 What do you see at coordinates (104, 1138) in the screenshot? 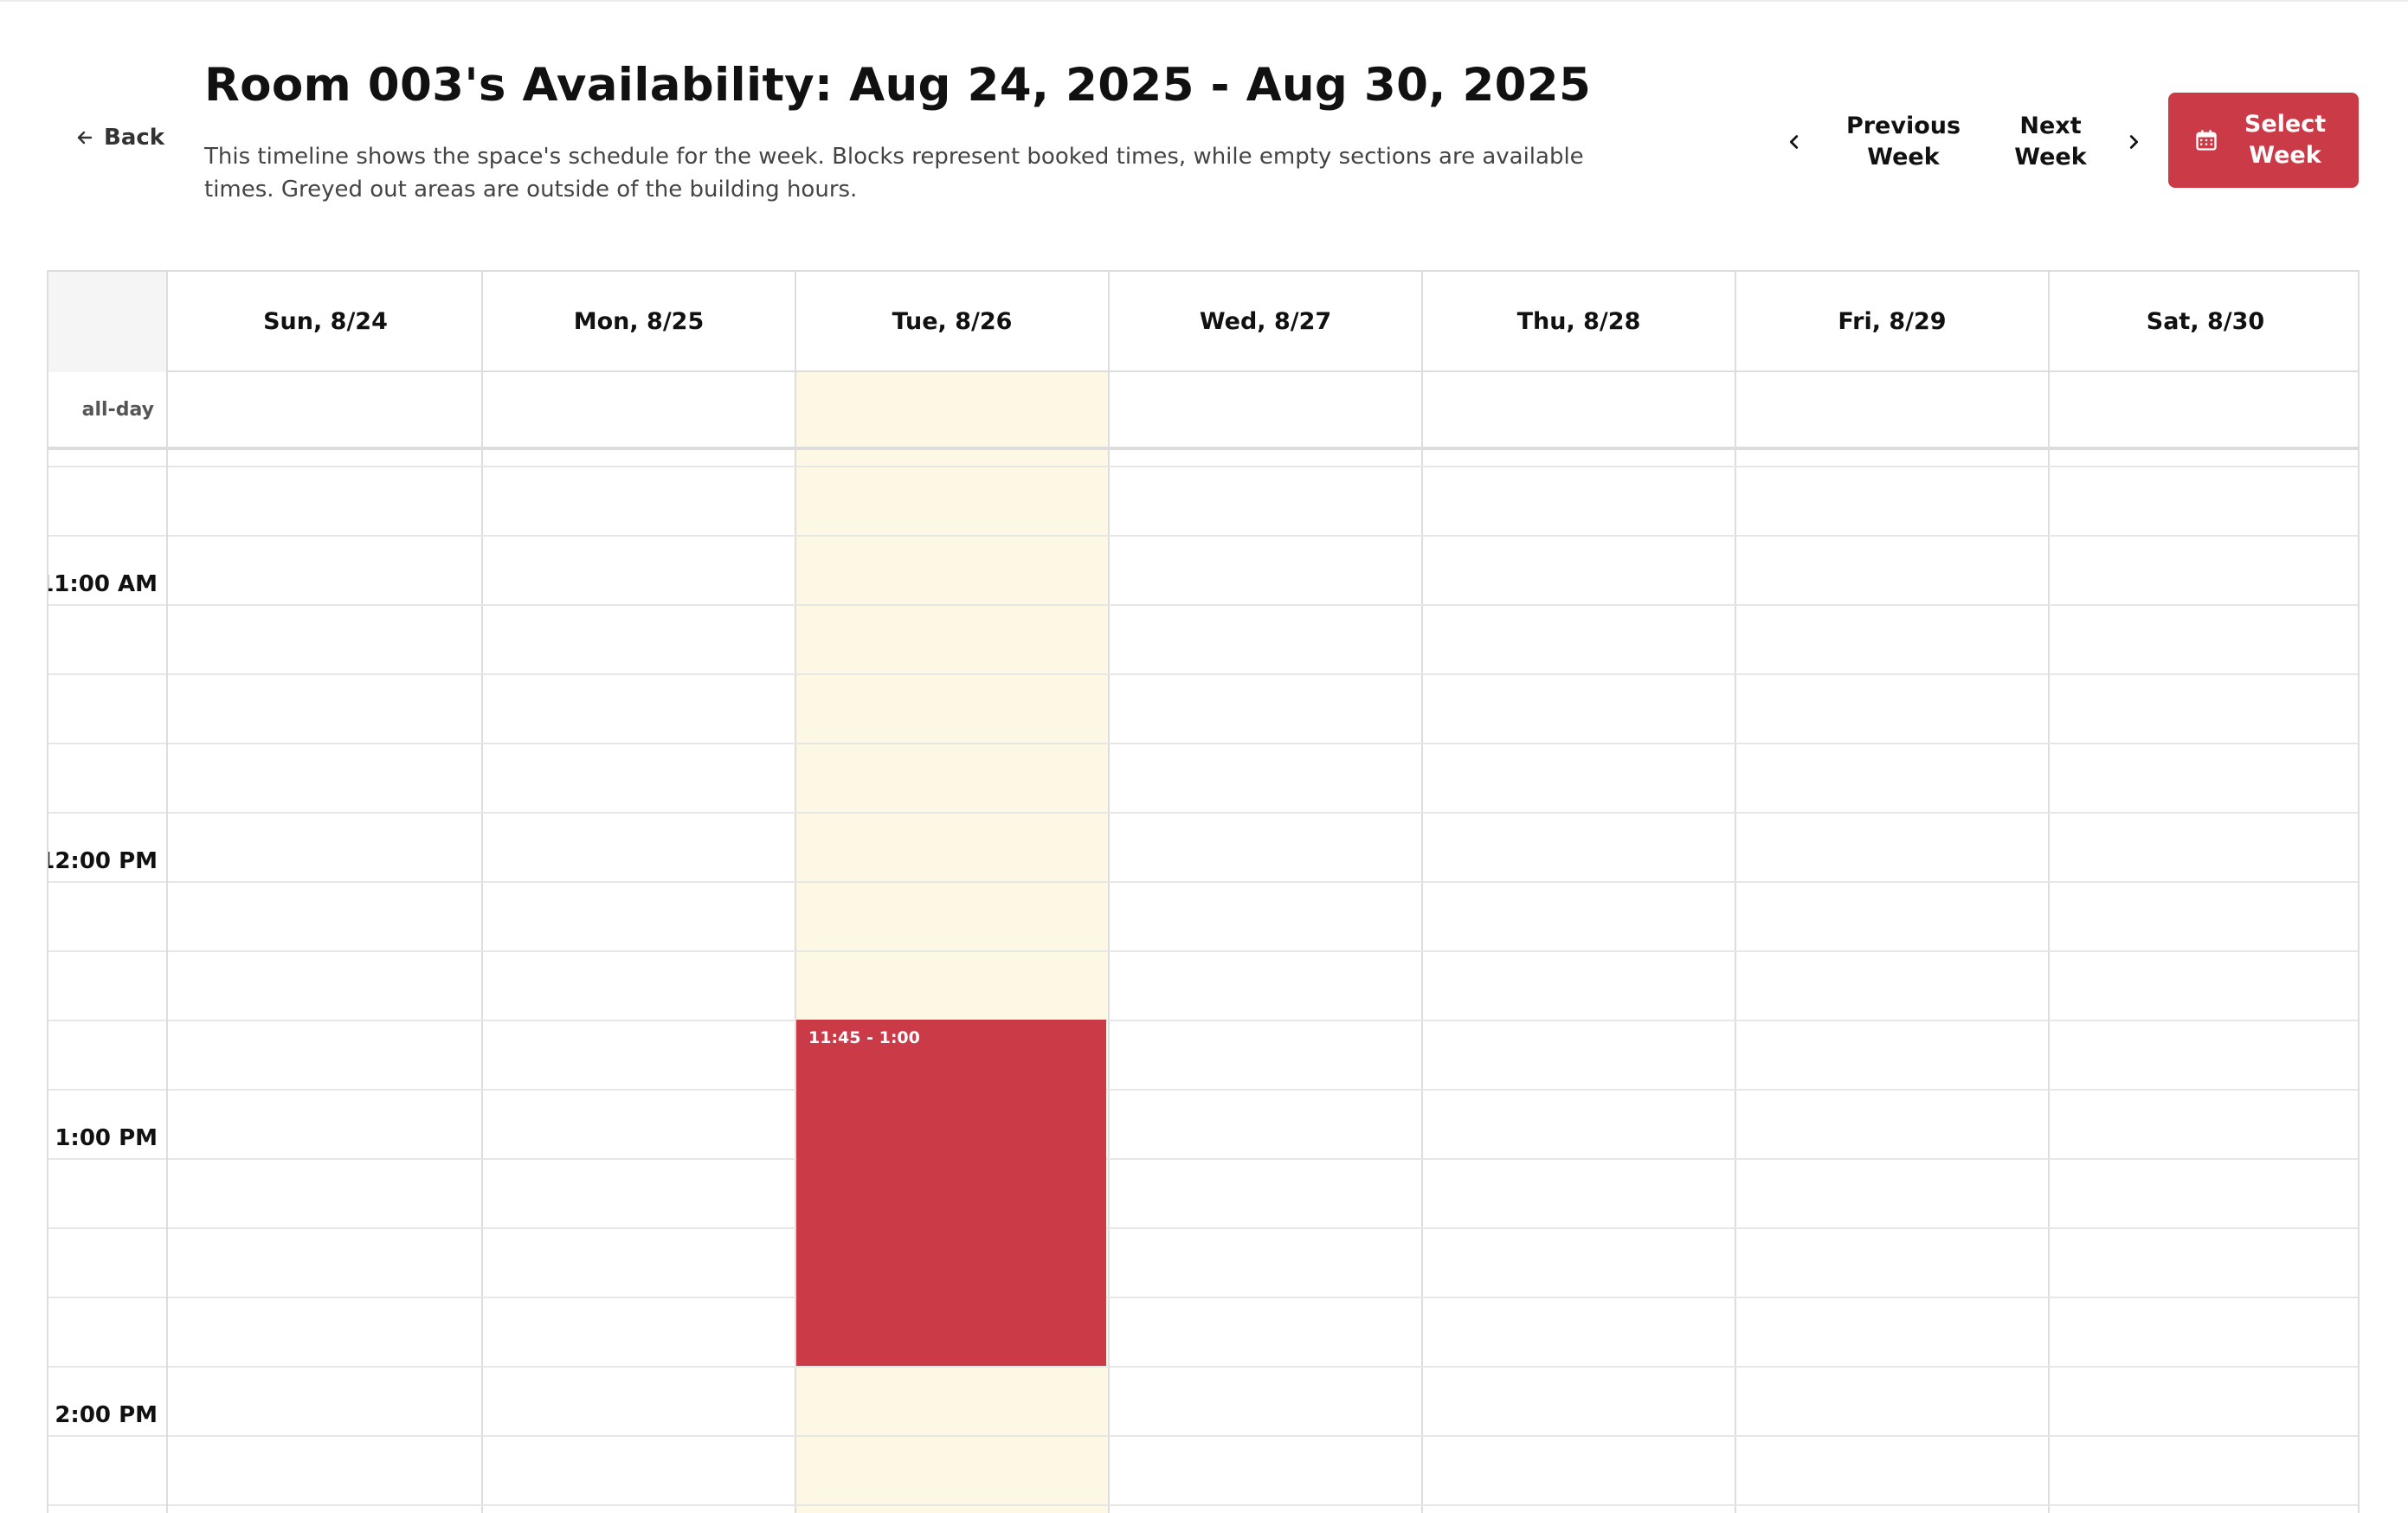
I see `time-label: 1:00 PM` at bounding box center [104, 1138].